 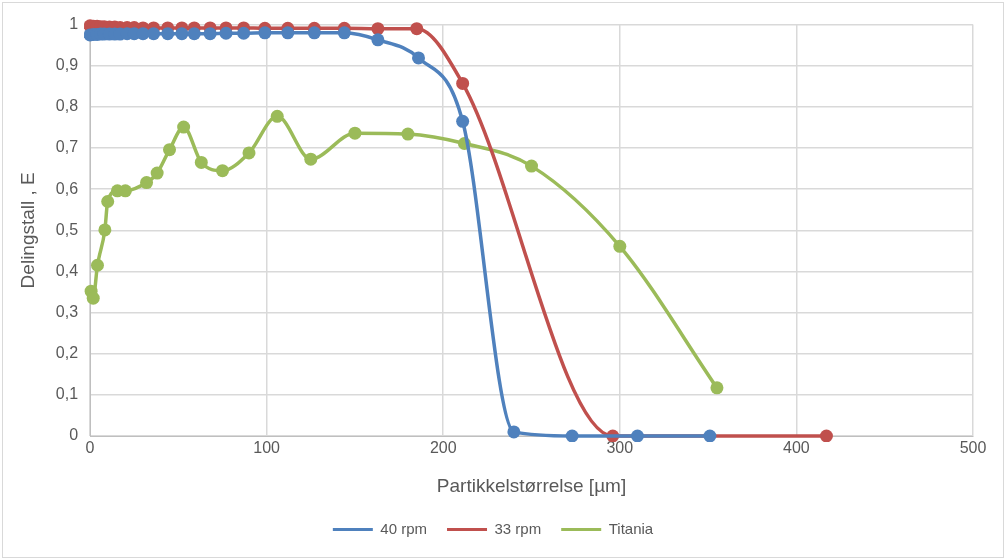 What do you see at coordinates (531, 485) in the screenshot?
I see `x-axis-title: Partikkelstørrelse [µm]` at bounding box center [531, 485].